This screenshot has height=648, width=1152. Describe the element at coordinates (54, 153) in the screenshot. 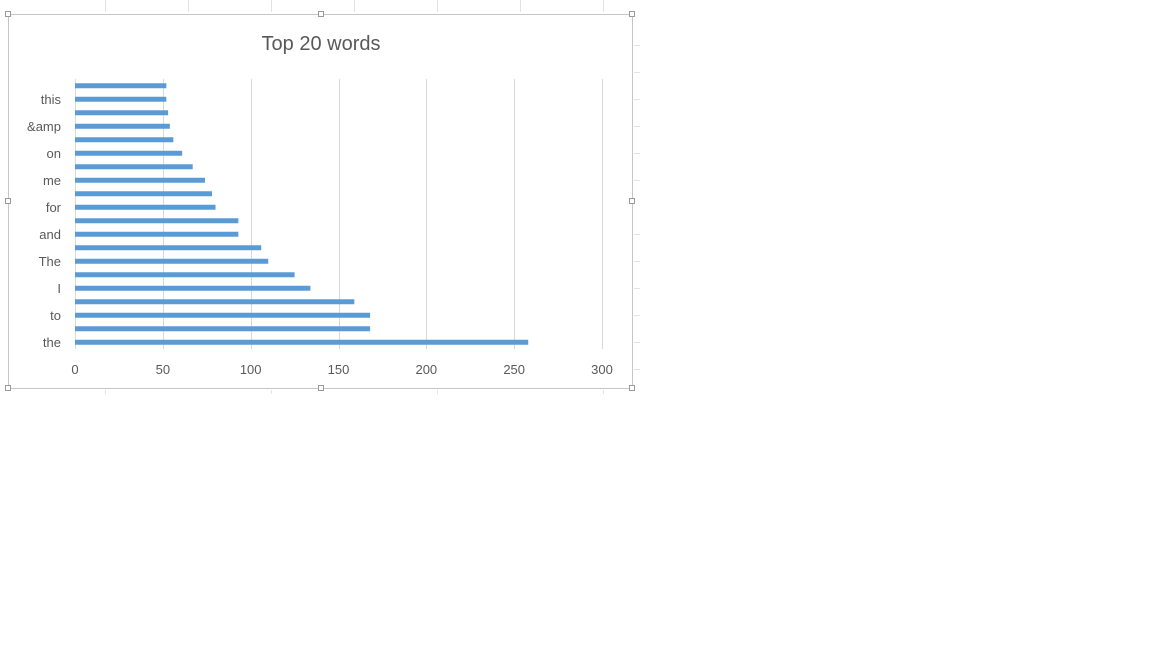

I see `y-tick-label: on` at that location.